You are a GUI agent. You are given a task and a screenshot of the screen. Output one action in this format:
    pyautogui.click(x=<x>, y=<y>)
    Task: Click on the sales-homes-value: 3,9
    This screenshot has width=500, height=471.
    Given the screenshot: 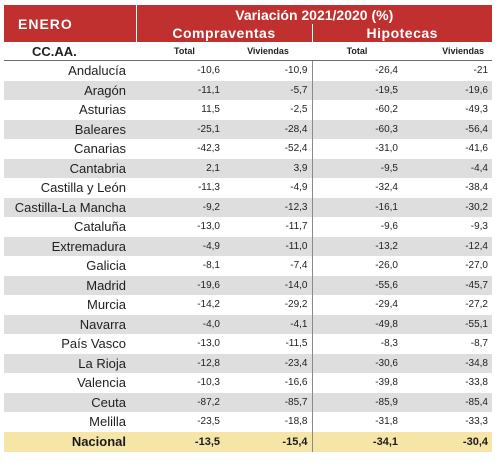 What is the action you would take?
    pyautogui.click(x=268, y=168)
    